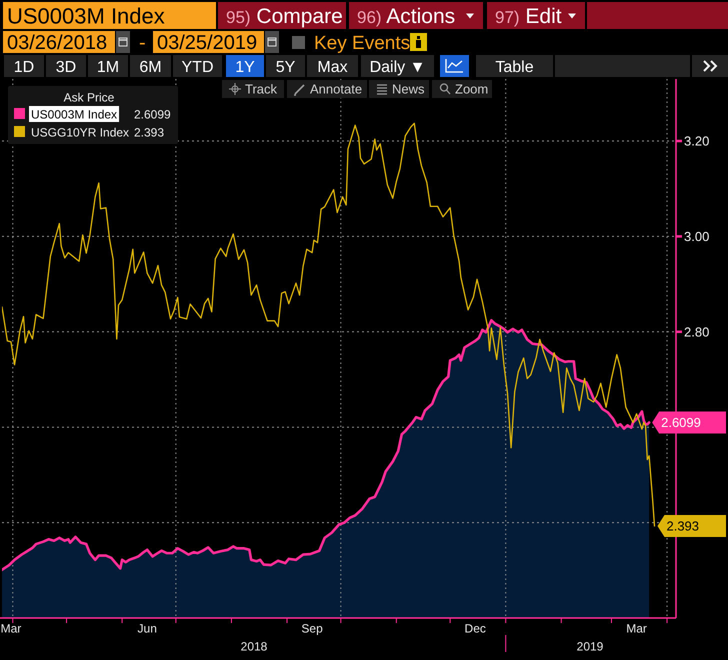  Describe the element at coordinates (149, 132) in the screenshot. I see `text: 2.393` at that location.